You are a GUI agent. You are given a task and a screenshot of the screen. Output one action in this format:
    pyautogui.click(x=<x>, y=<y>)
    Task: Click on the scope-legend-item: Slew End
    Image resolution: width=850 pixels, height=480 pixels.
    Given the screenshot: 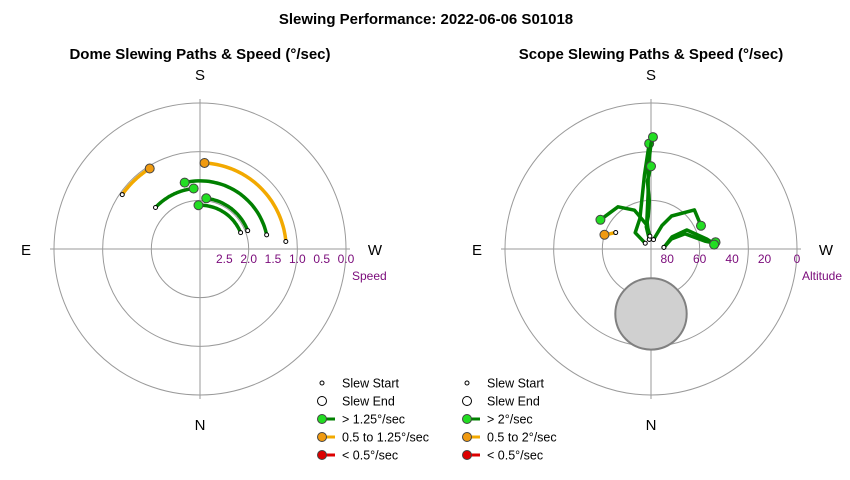 What is the action you would take?
    pyautogui.click(x=501, y=402)
    